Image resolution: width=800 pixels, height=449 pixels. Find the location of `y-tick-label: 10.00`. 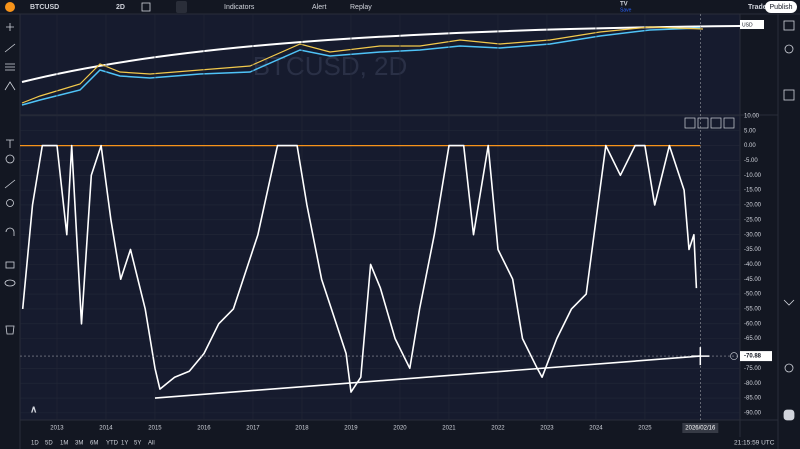

y-tick-label: 10.00 is located at coordinates (752, 116).